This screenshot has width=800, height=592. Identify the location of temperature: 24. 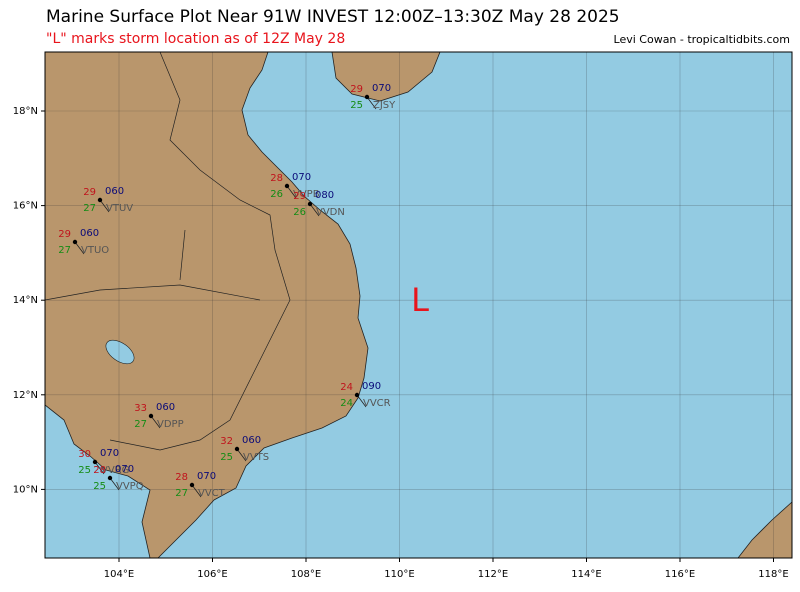
(346, 387).